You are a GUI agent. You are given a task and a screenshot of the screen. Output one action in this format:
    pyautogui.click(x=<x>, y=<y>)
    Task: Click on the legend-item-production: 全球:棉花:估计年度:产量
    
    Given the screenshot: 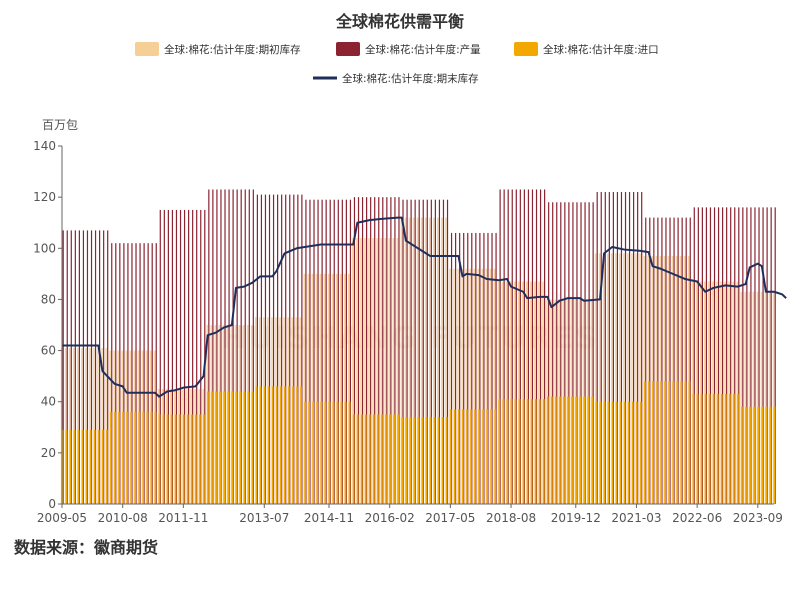 What is the action you would take?
    pyautogui.click(x=408, y=49)
    